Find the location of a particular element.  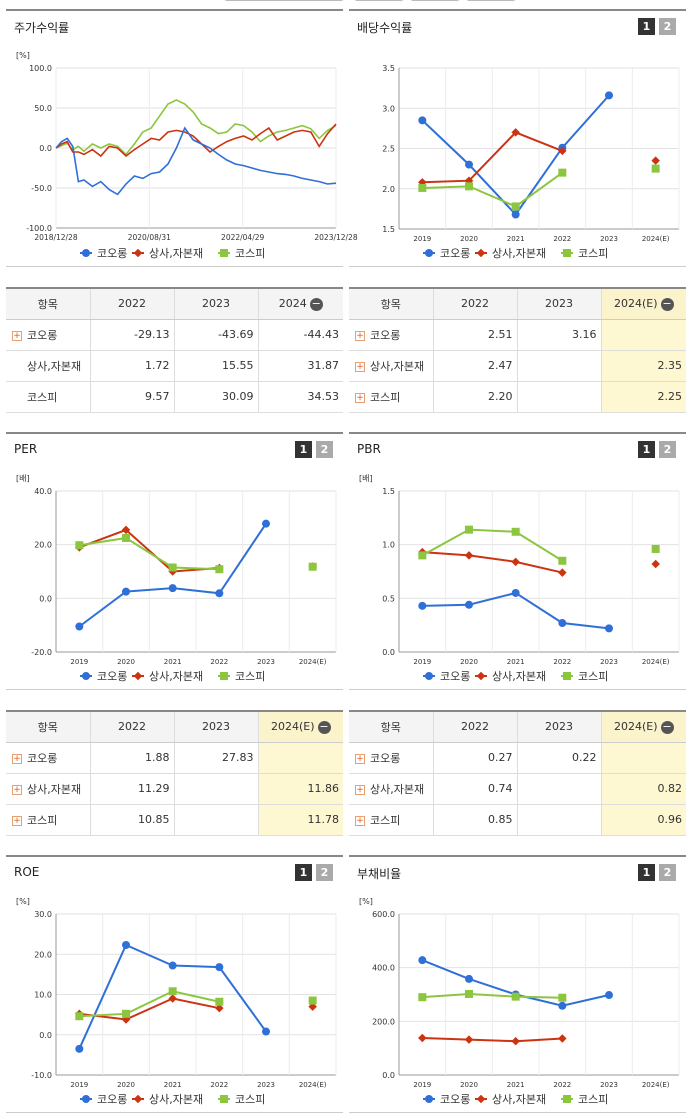

row-label: 상사,자본재 is located at coordinates (54, 366).